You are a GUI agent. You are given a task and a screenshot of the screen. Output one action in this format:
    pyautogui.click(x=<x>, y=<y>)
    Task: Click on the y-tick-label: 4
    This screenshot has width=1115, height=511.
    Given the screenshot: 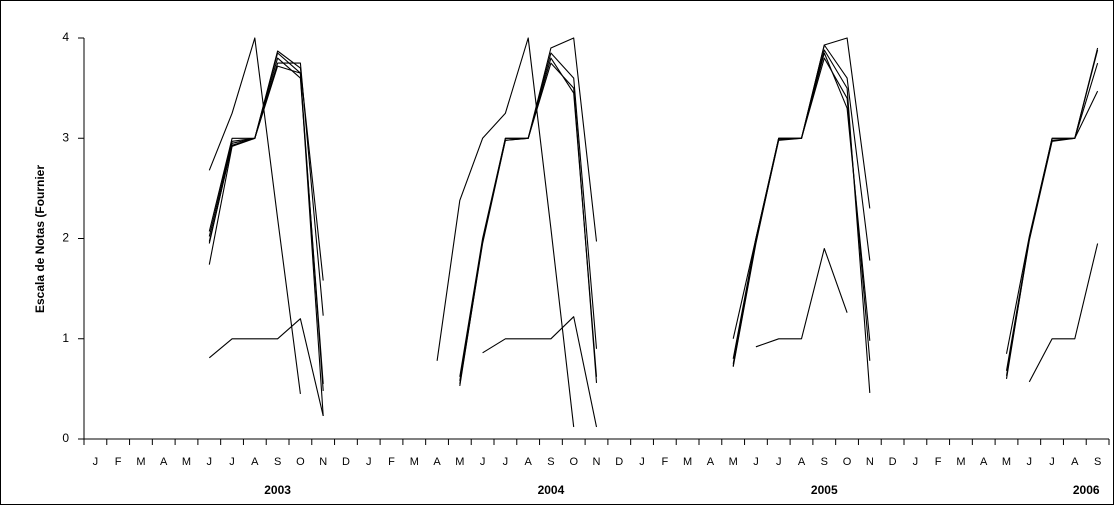 What is the action you would take?
    pyautogui.click(x=65, y=37)
    